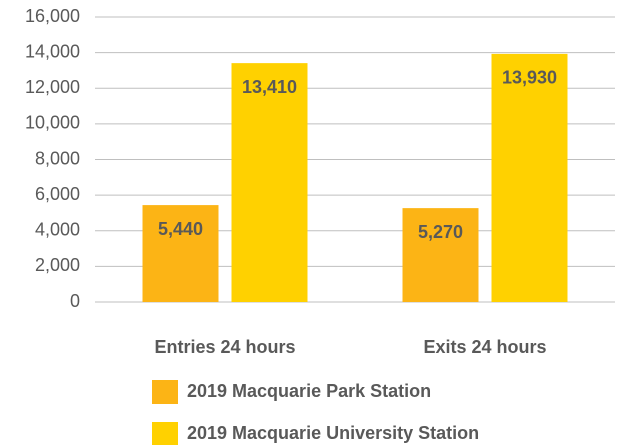 This screenshot has width=618, height=445. Describe the element at coordinates (52, 123) in the screenshot. I see `y-tick-label: 10,000` at that location.